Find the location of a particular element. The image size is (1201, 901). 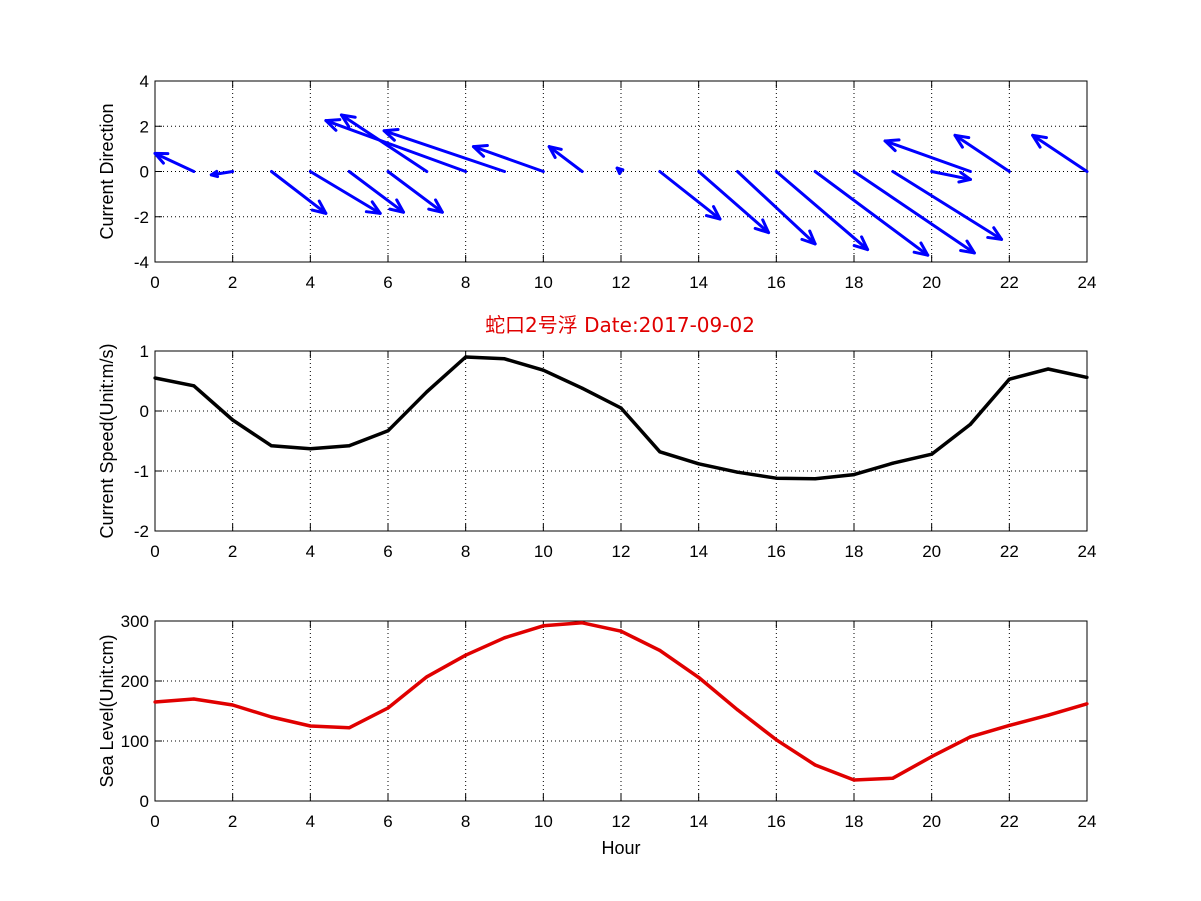

direction-xtick-label: 6 is located at coordinates (387, 282).